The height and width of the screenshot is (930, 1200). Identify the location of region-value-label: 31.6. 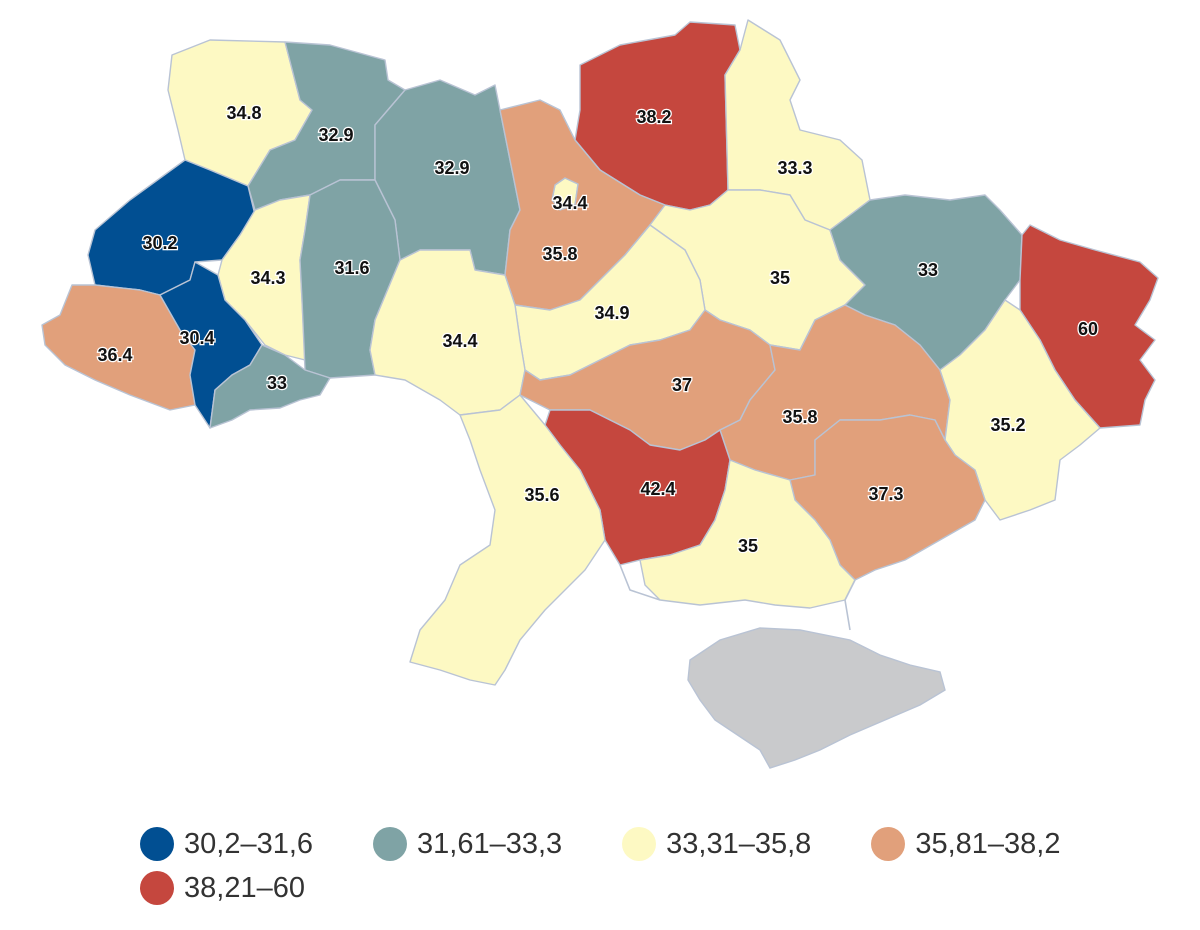
(351, 268).